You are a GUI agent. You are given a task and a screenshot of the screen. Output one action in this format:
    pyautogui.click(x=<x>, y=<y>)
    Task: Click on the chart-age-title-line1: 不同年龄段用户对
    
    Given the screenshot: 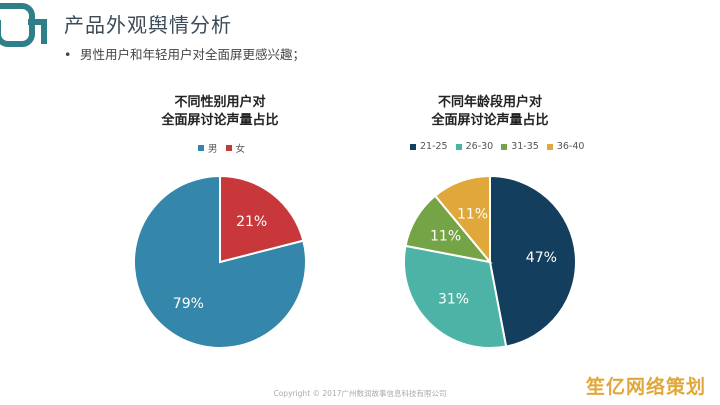 What is the action you would take?
    pyautogui.click(x=489, y=102)
    